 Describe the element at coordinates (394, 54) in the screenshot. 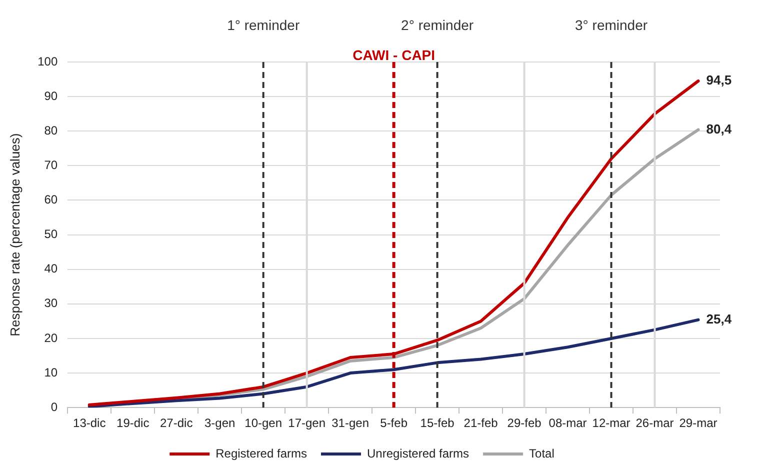

I see `ref-line-label: CAWI - CAPI` at that location.